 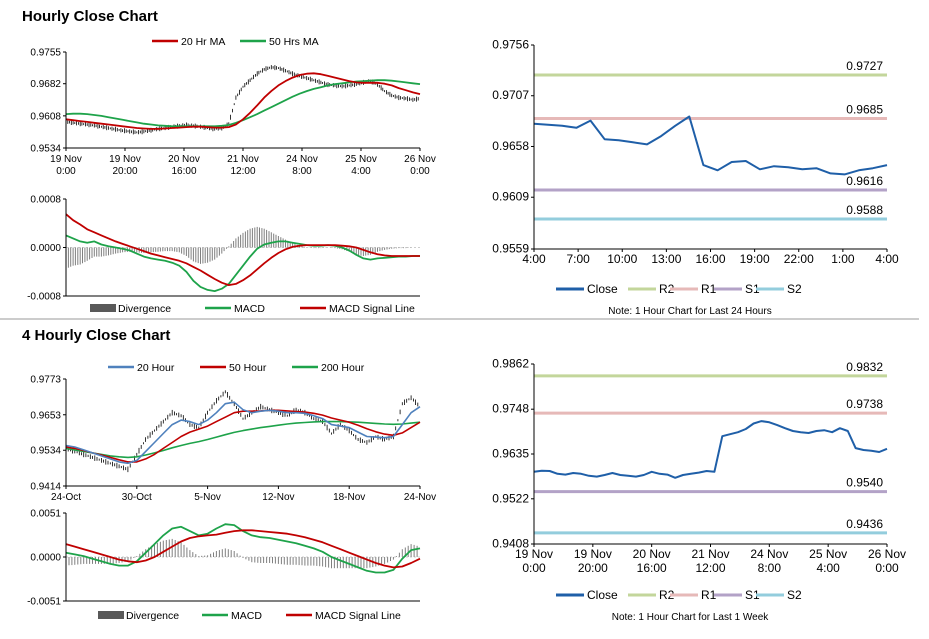 What do you see at coordinates (510, 409) in the screenshot?
I see `four-hourly-levels-ytick-label: 0.9748` at bounding box center [510, 409].